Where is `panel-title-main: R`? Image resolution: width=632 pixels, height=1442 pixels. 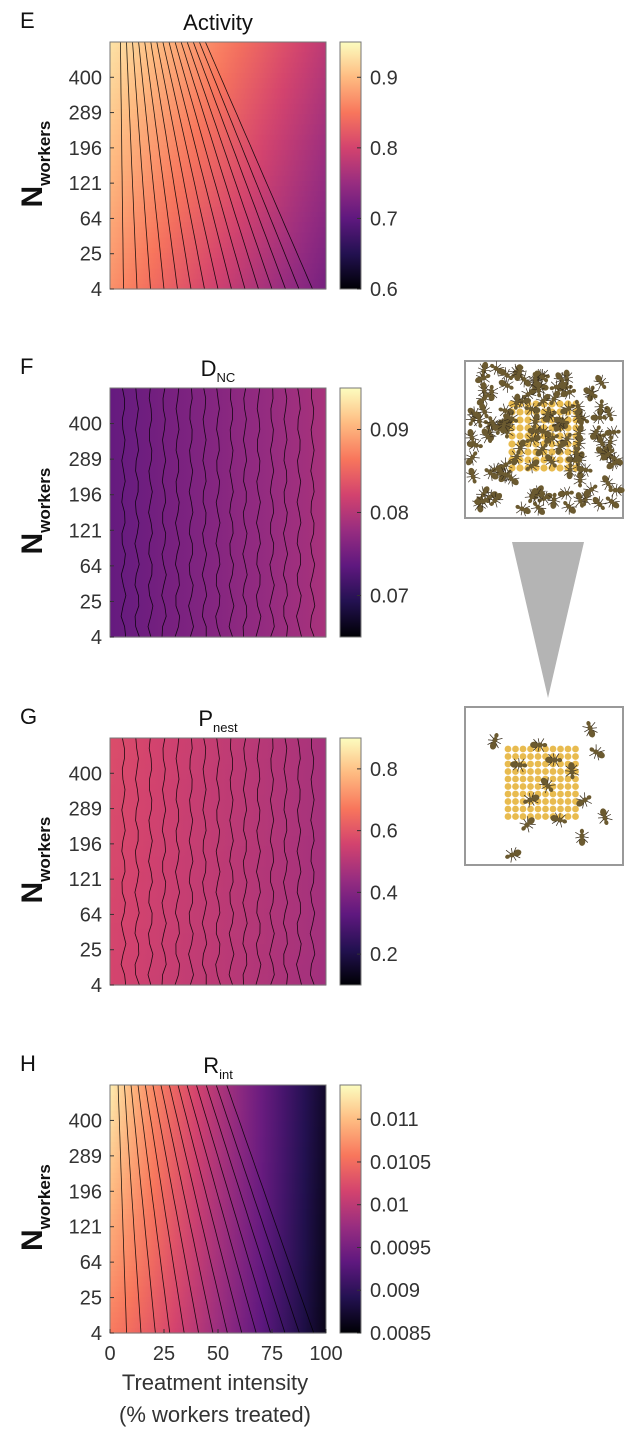 panel-title-main: R is located at coordinates (211, 1065).